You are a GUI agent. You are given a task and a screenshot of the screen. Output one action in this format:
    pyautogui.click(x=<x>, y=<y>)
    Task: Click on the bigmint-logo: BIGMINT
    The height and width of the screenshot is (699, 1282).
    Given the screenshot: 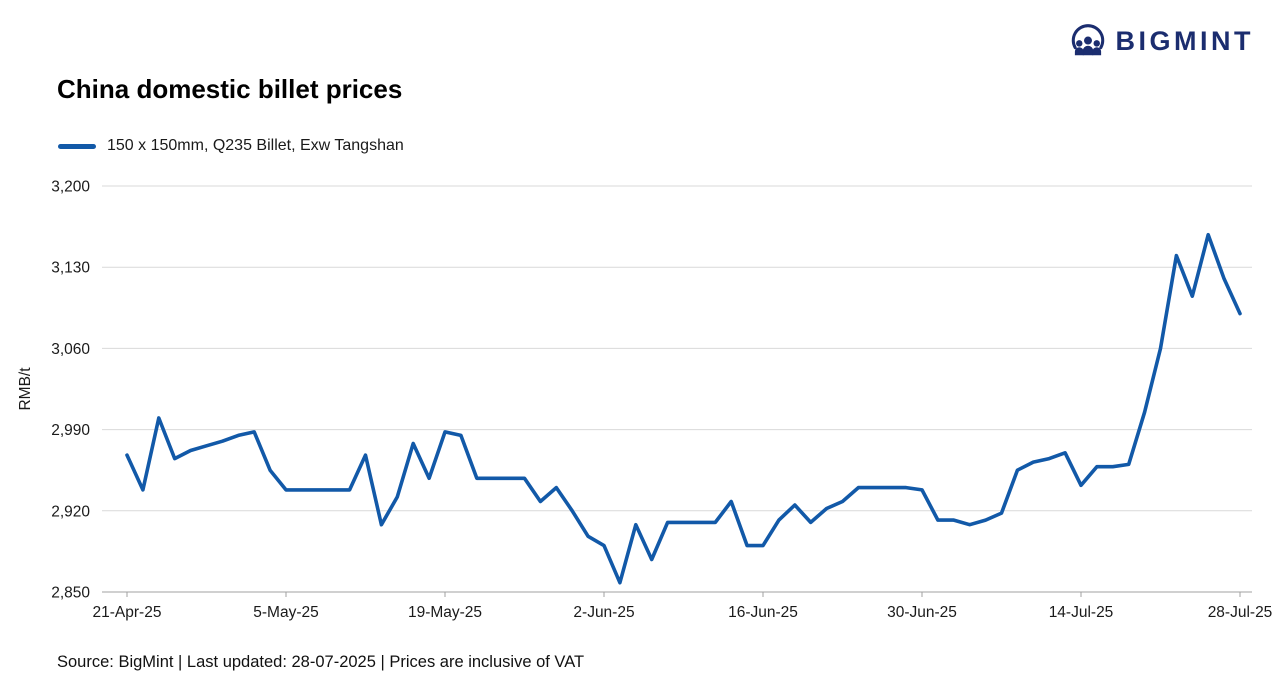 What is the action you would take?
    pyautogui.click(x=1162, y=41)
    